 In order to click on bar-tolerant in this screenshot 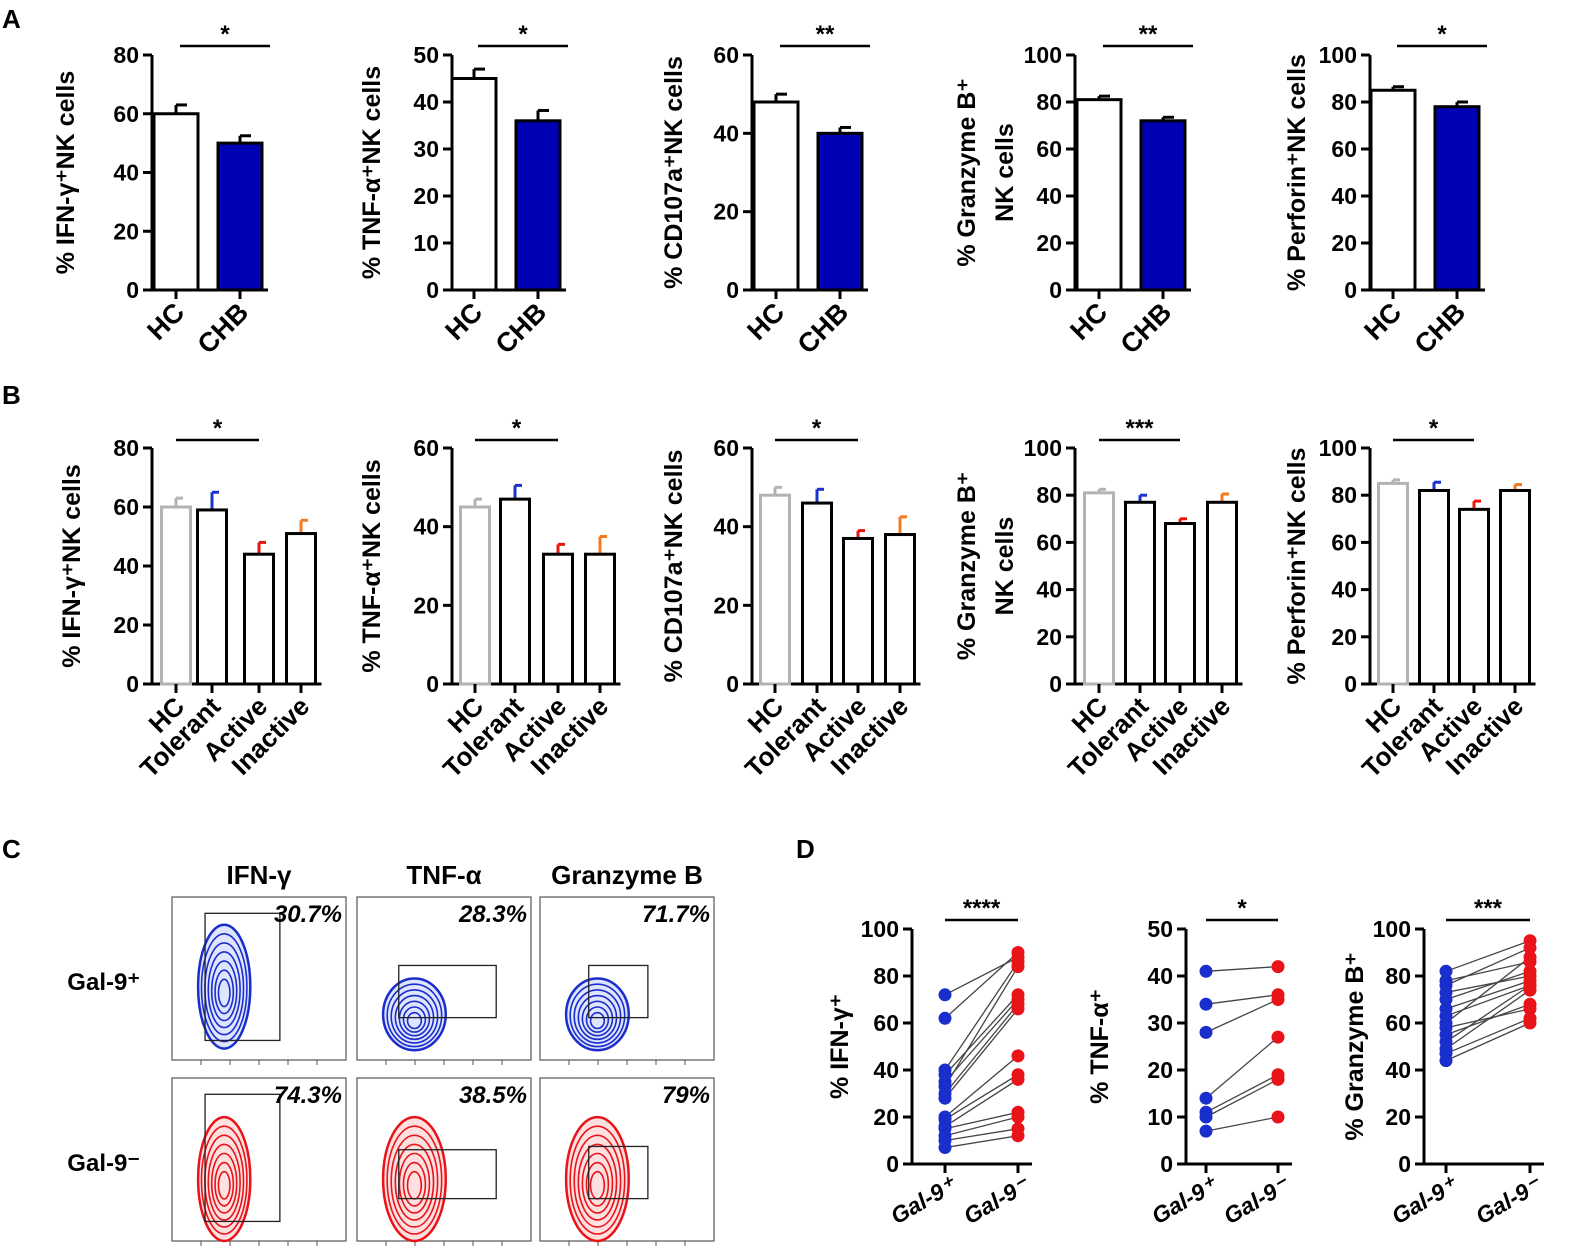, I will do `click(212, 597)`.